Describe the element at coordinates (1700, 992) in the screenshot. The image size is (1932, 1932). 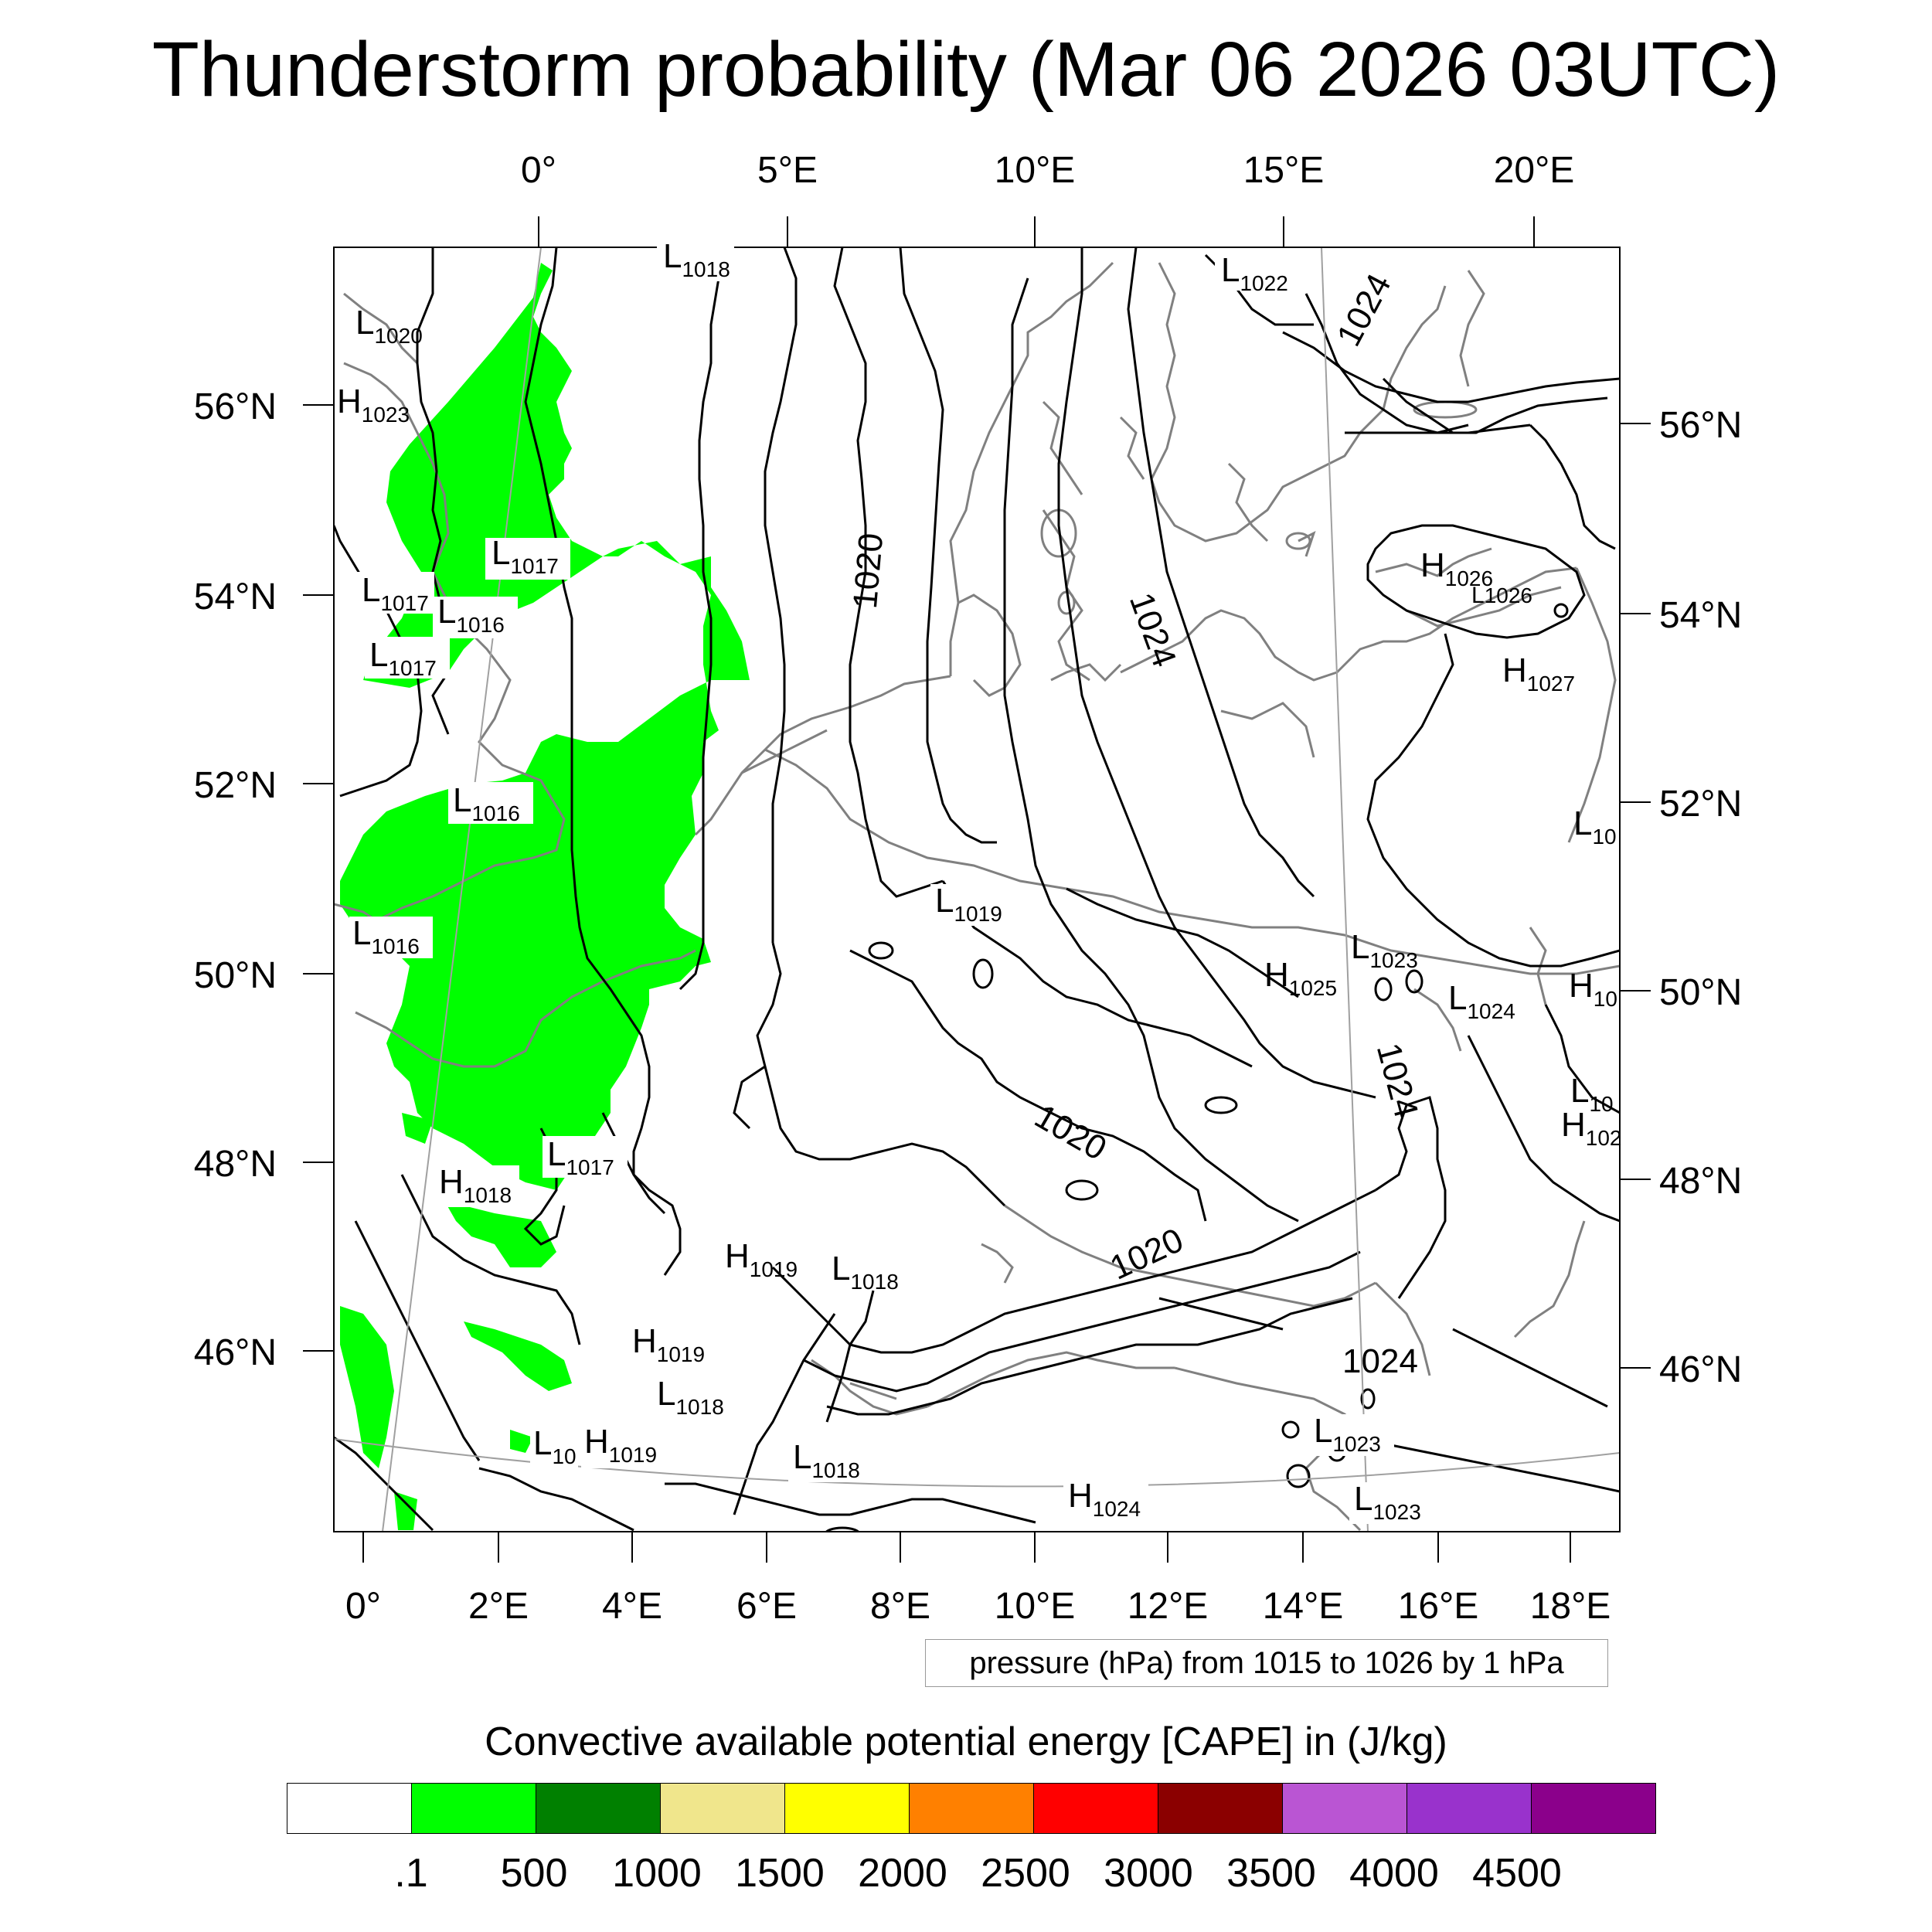
I see `right-lat-label: 50°N` at that location.